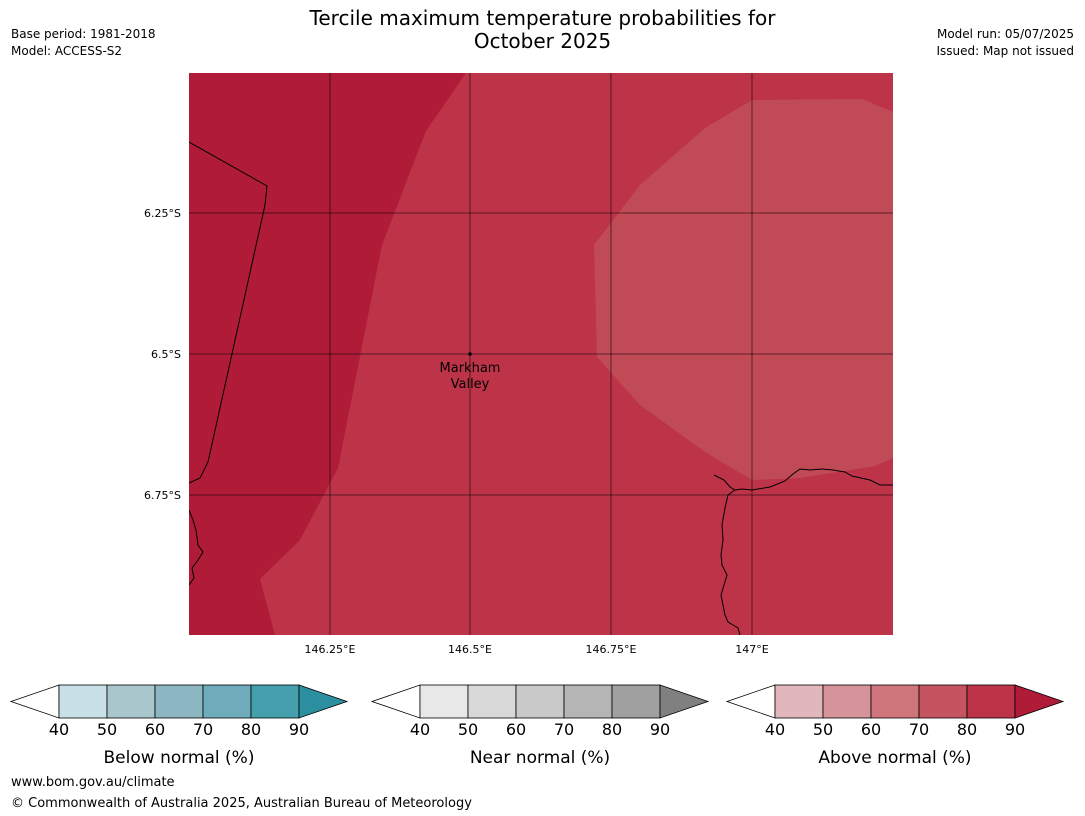 The height and width of the screenshot is (816, 1085). I want to click on colorbar-near-tick-60: 60, so click(516, 729).